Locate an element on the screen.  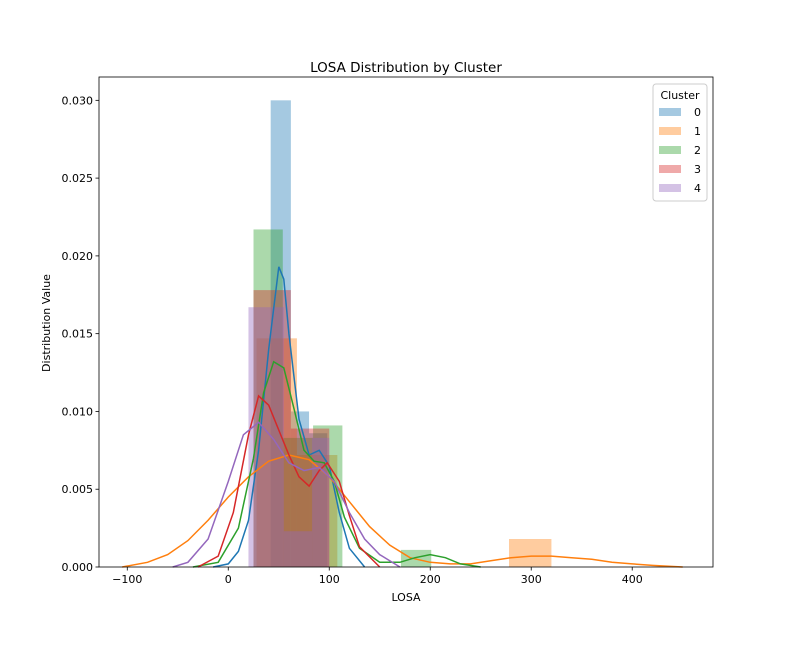
y-tick-label: 0.015 is located at coordinates (78, 334).